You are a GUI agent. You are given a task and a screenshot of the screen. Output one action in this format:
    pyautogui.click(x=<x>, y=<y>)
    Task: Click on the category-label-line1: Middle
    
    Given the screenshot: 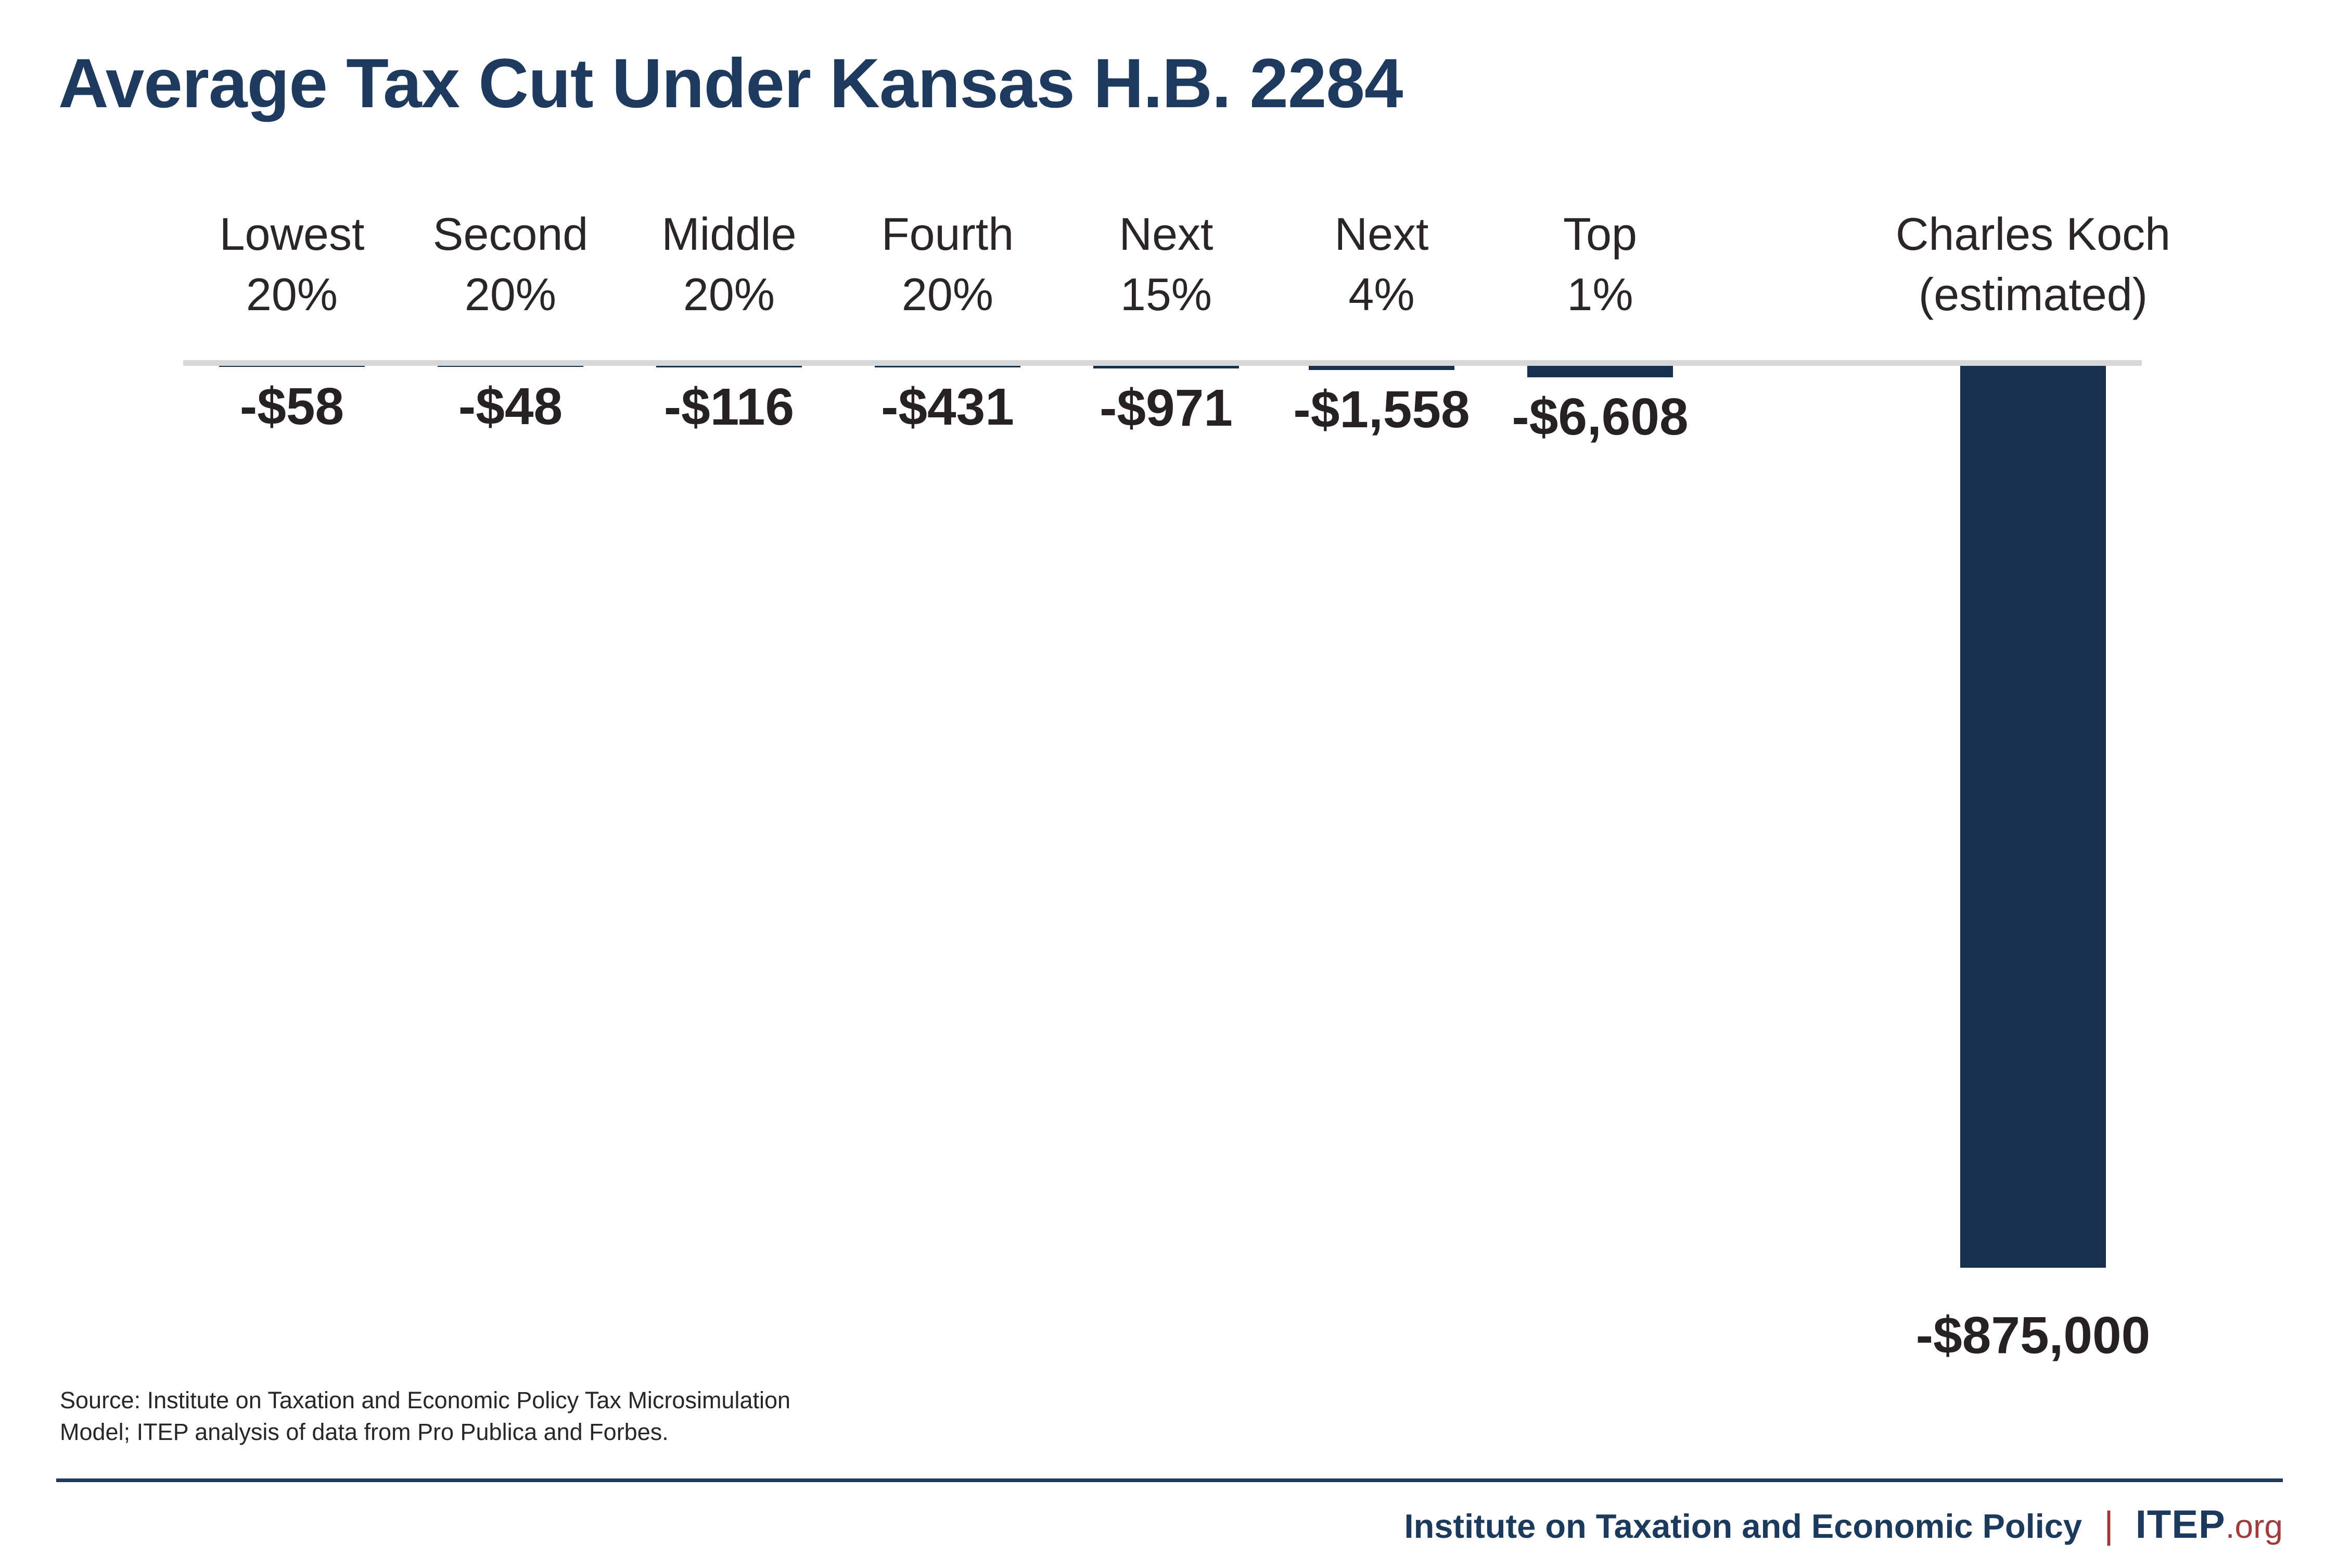 What is the action you would take?
    pyautogui.click(x=729, y=234)
    